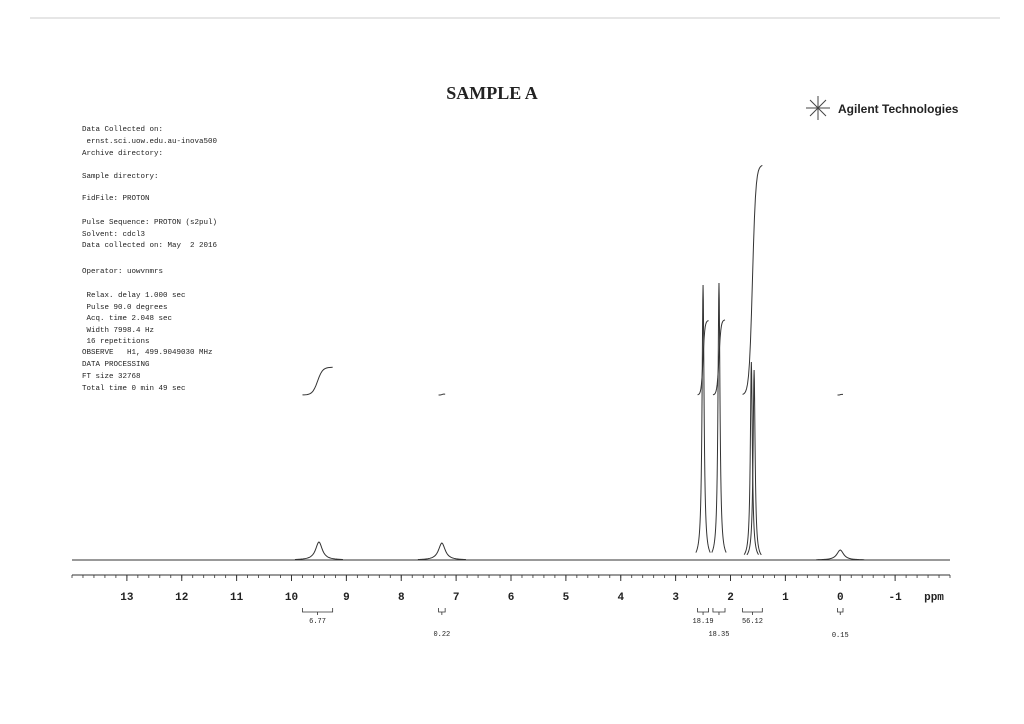 This screenshot has height=724, width=1024. I want to click on parameter-line: FidFile: PROTON, so click(116, 199).